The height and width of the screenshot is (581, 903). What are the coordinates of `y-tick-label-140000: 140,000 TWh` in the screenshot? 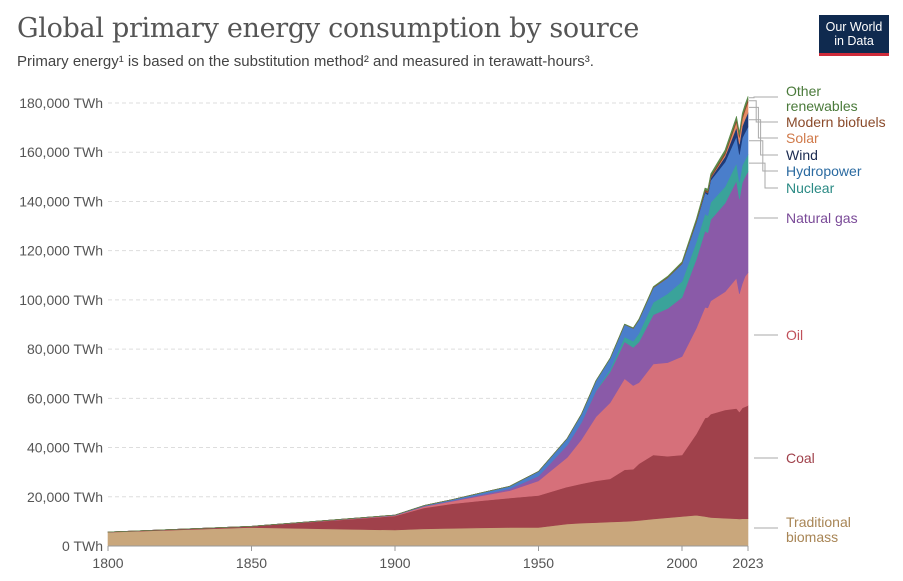 It's located at (61, 201).